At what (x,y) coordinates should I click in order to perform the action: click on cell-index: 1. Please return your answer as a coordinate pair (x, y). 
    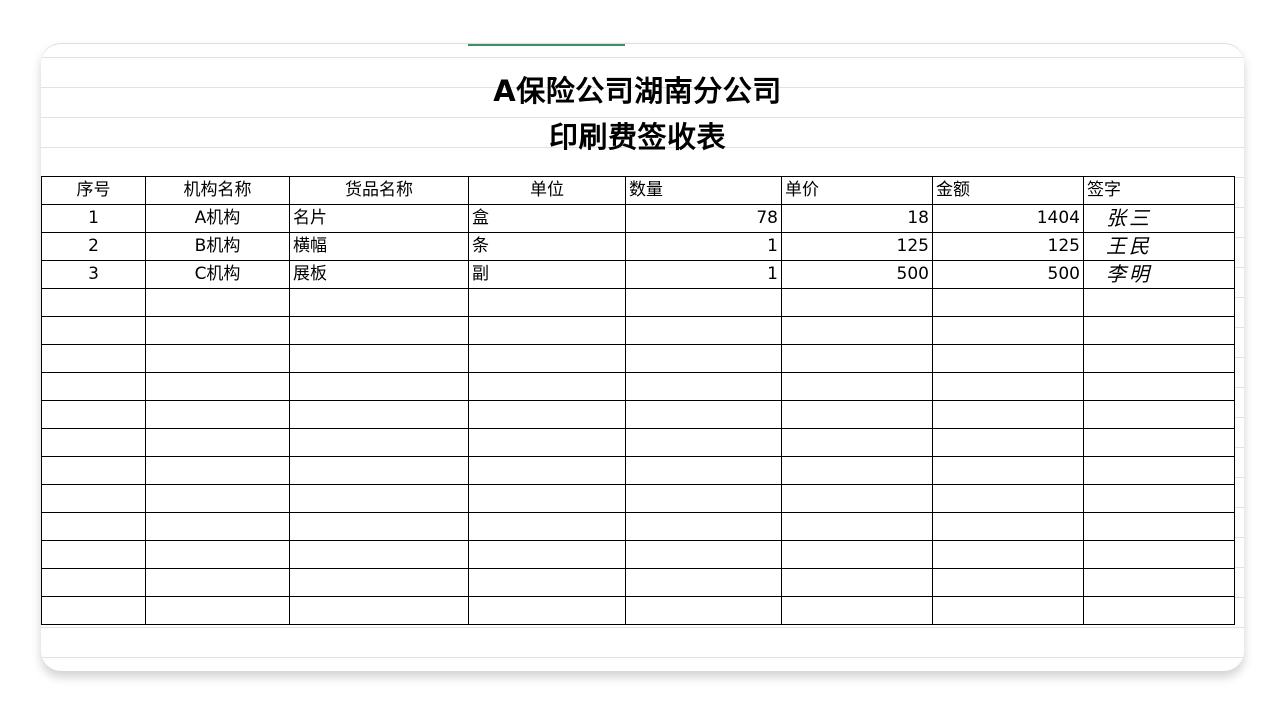
    Looking at the image, I should click on (93, 218).